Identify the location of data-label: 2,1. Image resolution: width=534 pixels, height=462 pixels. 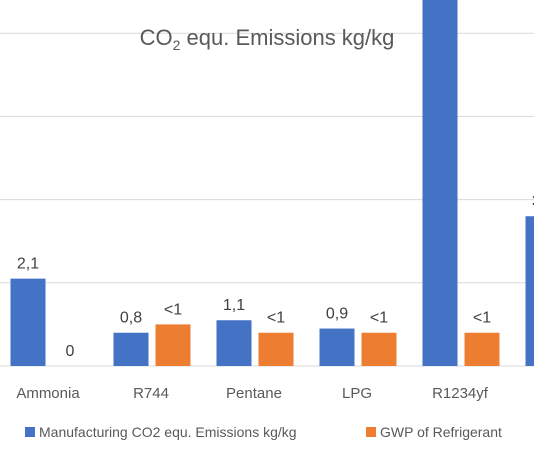
(28, 264).